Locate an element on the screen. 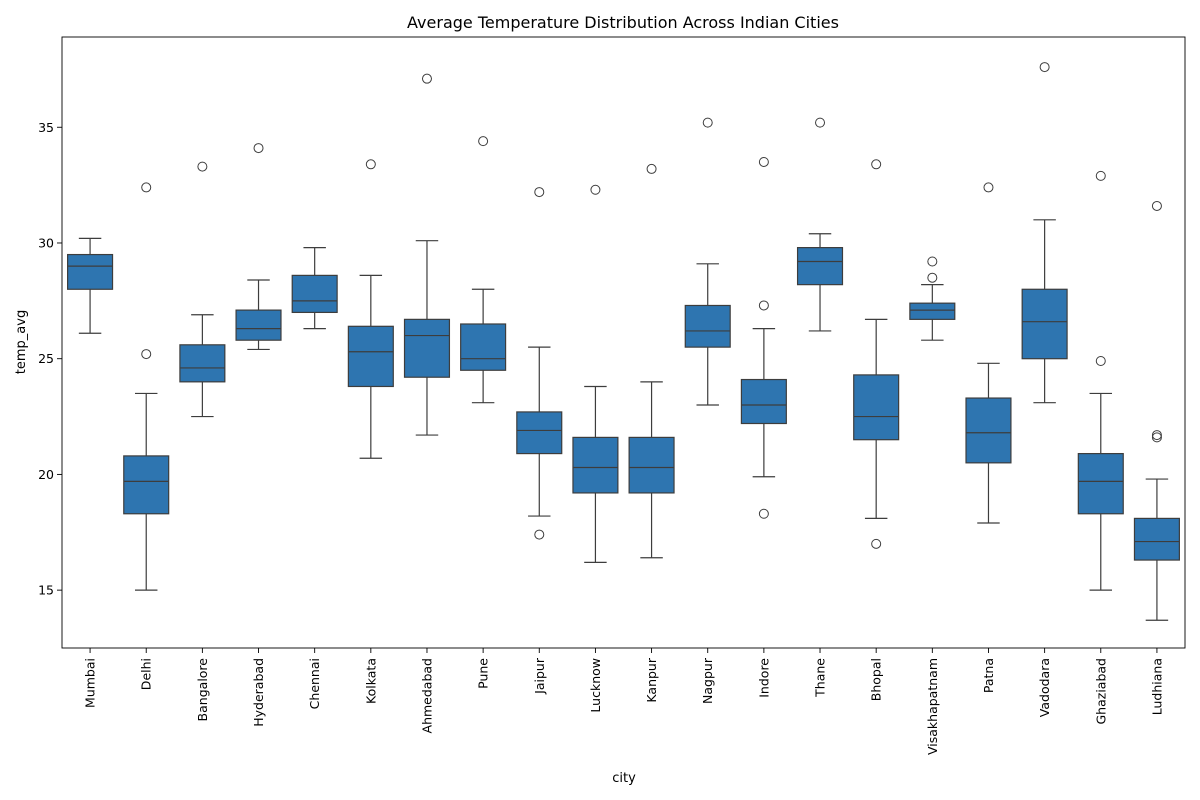 The image size is (1200, 800). x-tick-label: Ahmedabad is located at coordinates (426, 695).